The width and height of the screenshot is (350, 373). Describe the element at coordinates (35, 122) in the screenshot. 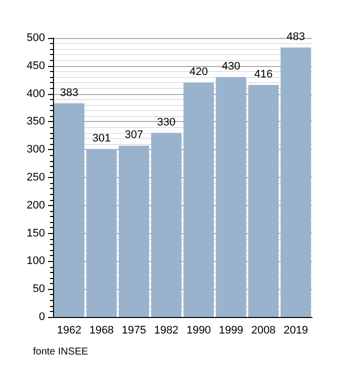

I see `y-tick-label: 350` at that location.